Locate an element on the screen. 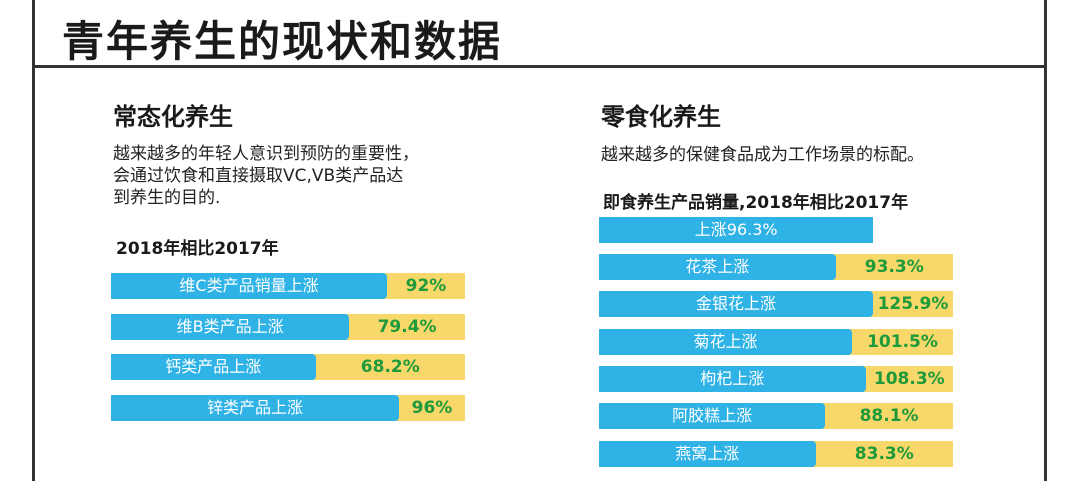  right-chart-overall-row: 上涨96.3% is located at coordinates (736, 230).